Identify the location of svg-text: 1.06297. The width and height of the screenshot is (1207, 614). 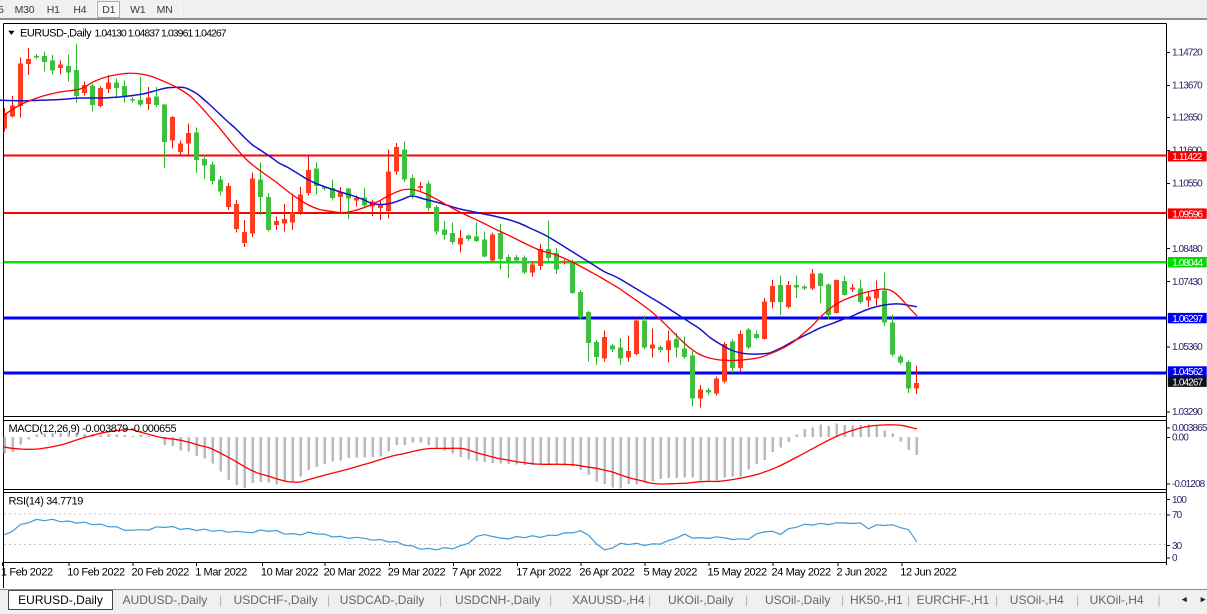
(1187, 319).